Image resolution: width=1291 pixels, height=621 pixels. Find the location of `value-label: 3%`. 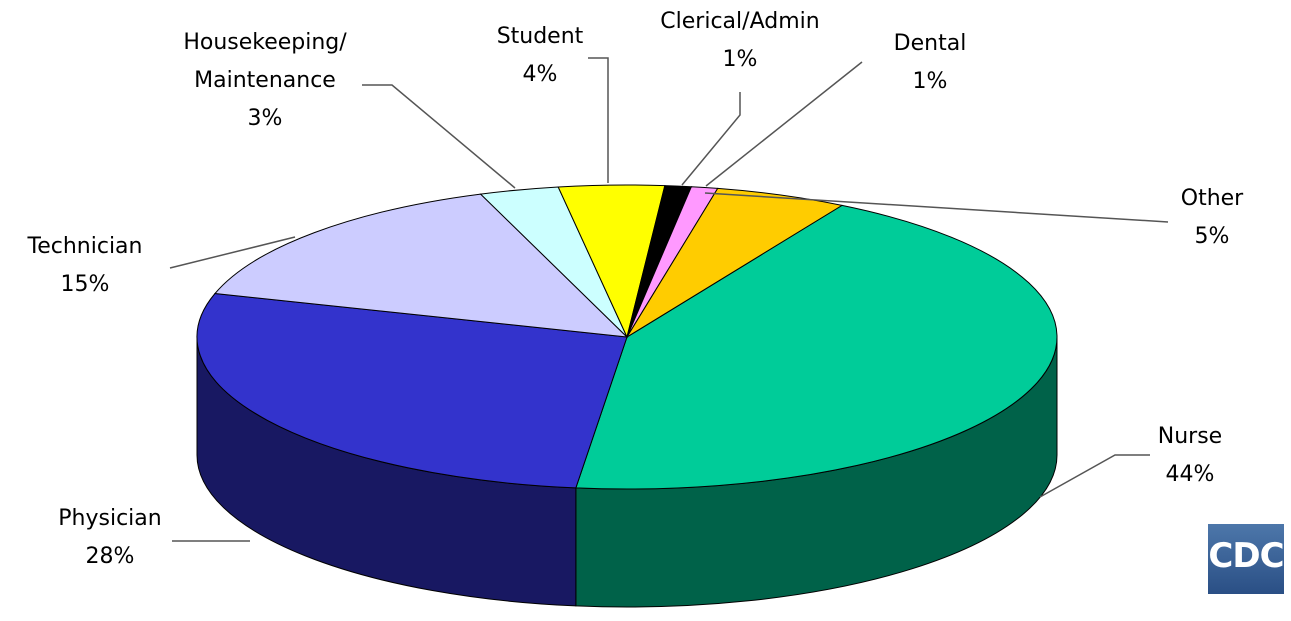

value-label: 3% is located at coordinates (265, 118).